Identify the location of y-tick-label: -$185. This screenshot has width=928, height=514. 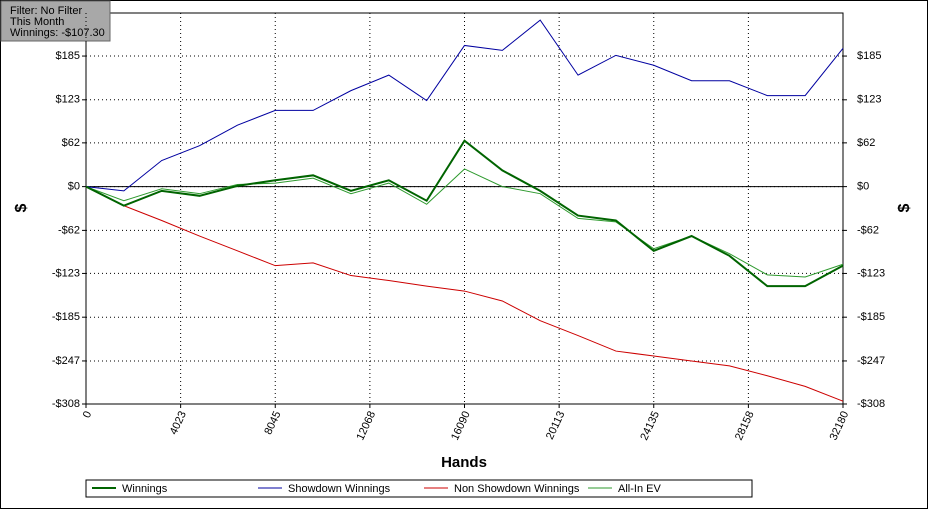
(66, 317).